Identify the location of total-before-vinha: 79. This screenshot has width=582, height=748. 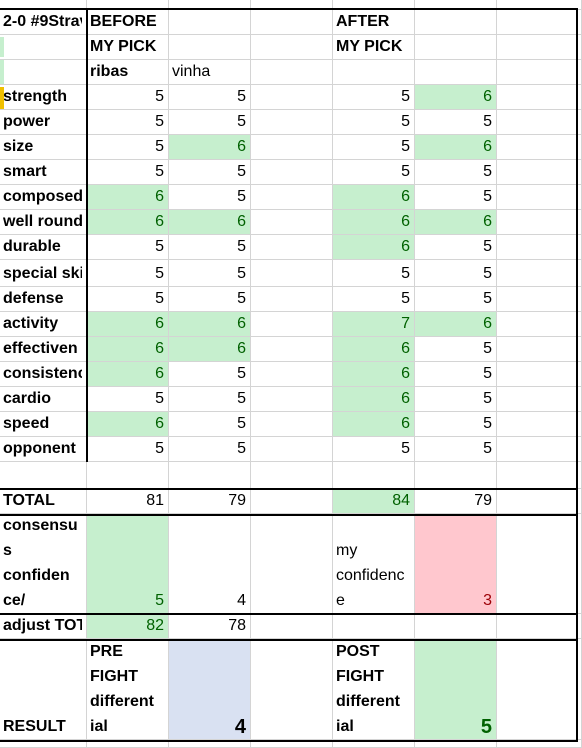
(210, 501).